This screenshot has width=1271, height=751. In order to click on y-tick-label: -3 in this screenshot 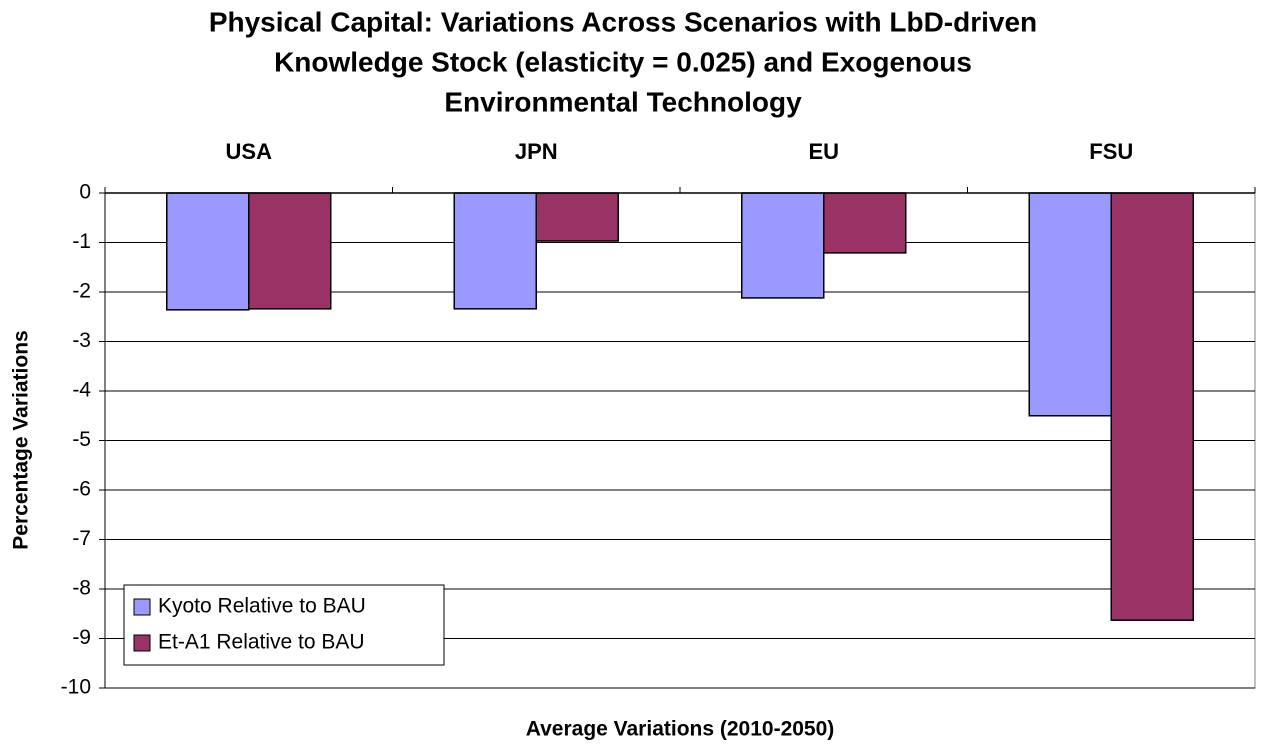, I will do `click(81, 340)`.